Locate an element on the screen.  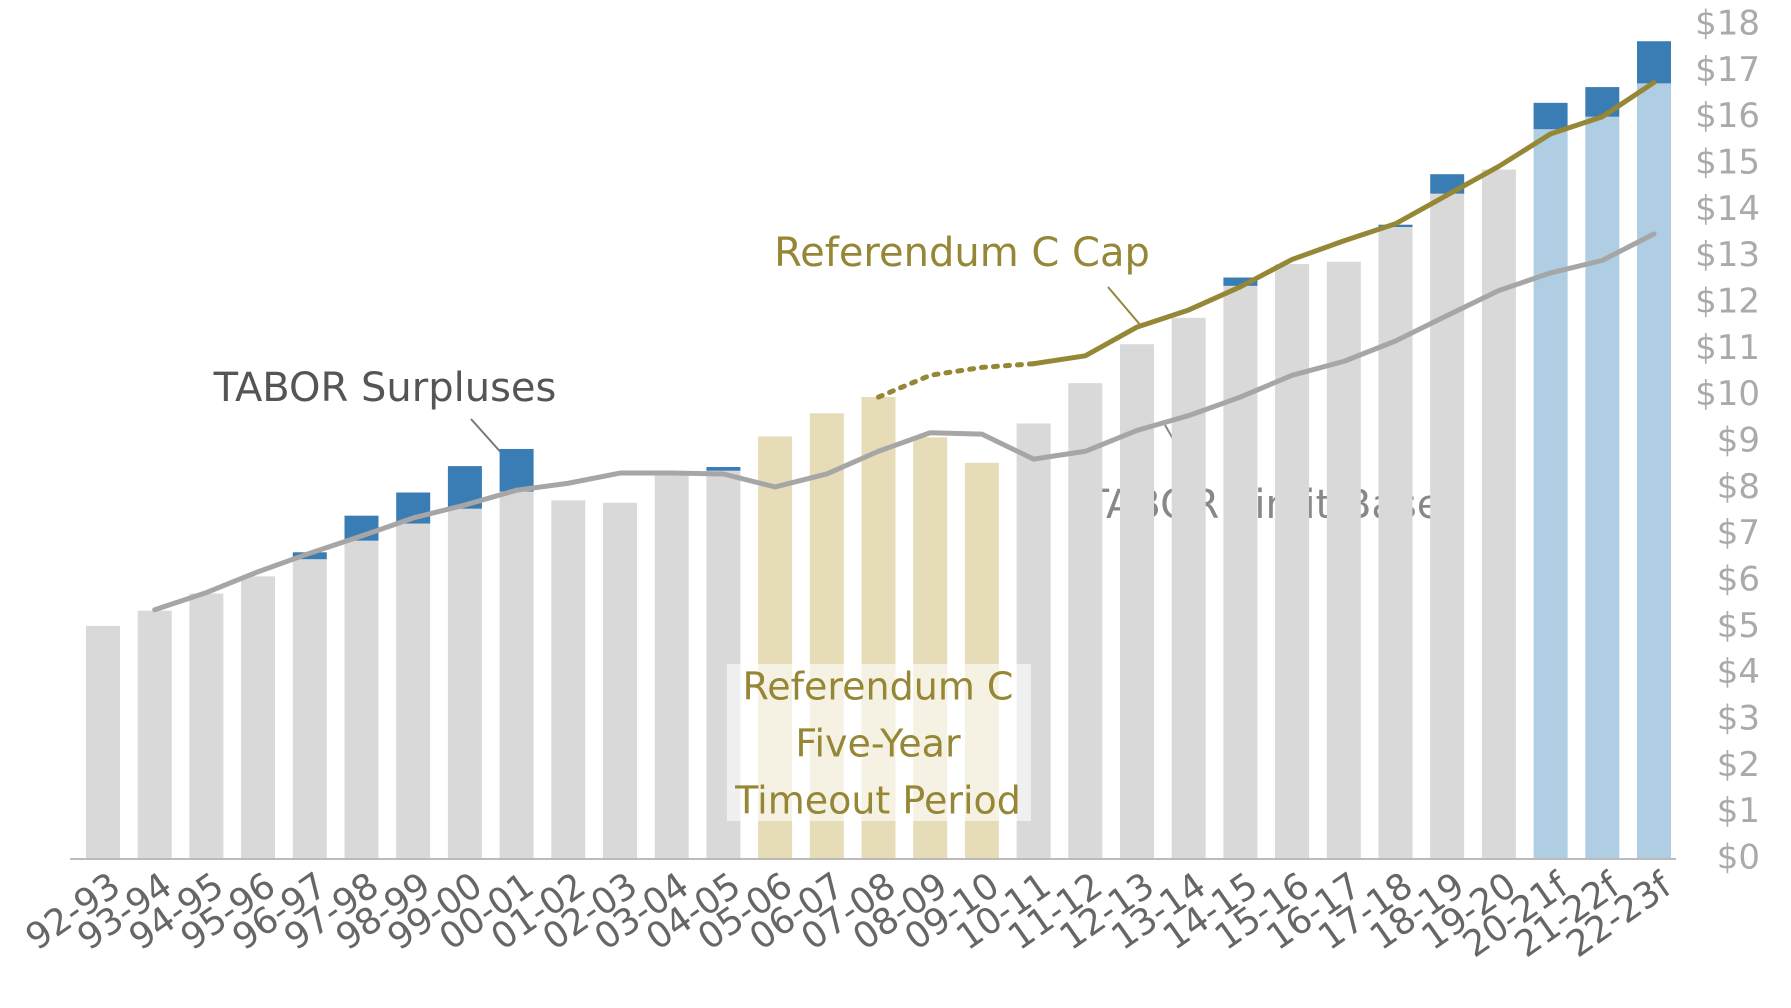
y-tick-label: $6 is located at coordinates (1738, 580).